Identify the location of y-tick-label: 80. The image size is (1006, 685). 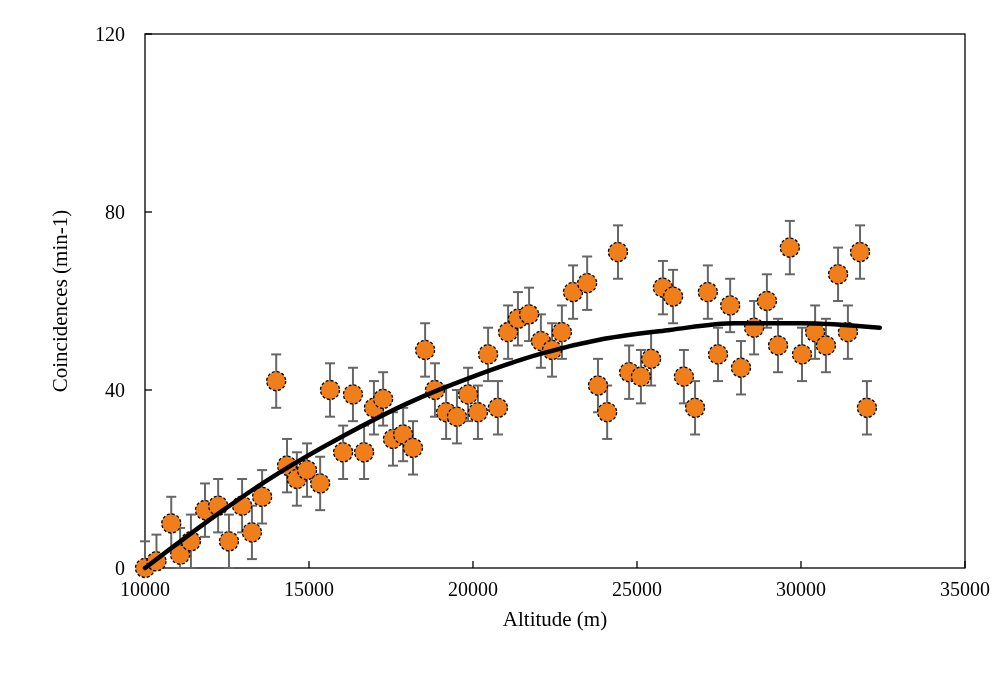
(115, 212).